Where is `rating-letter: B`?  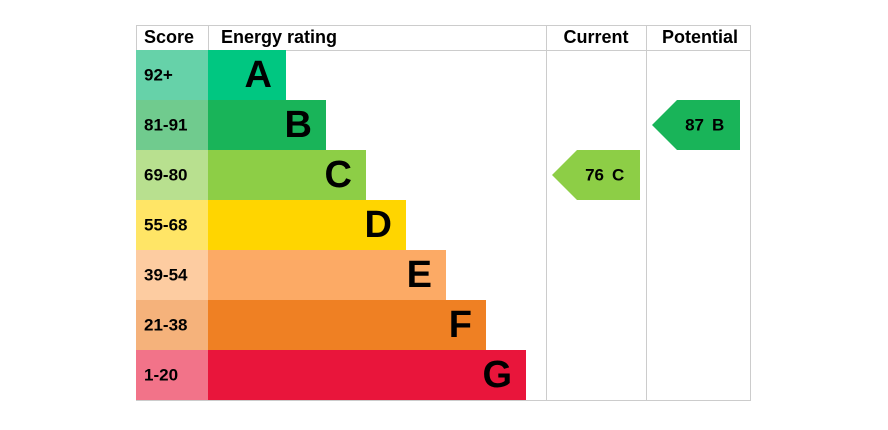
rating-letter: B is located at coordinates (298, 125).